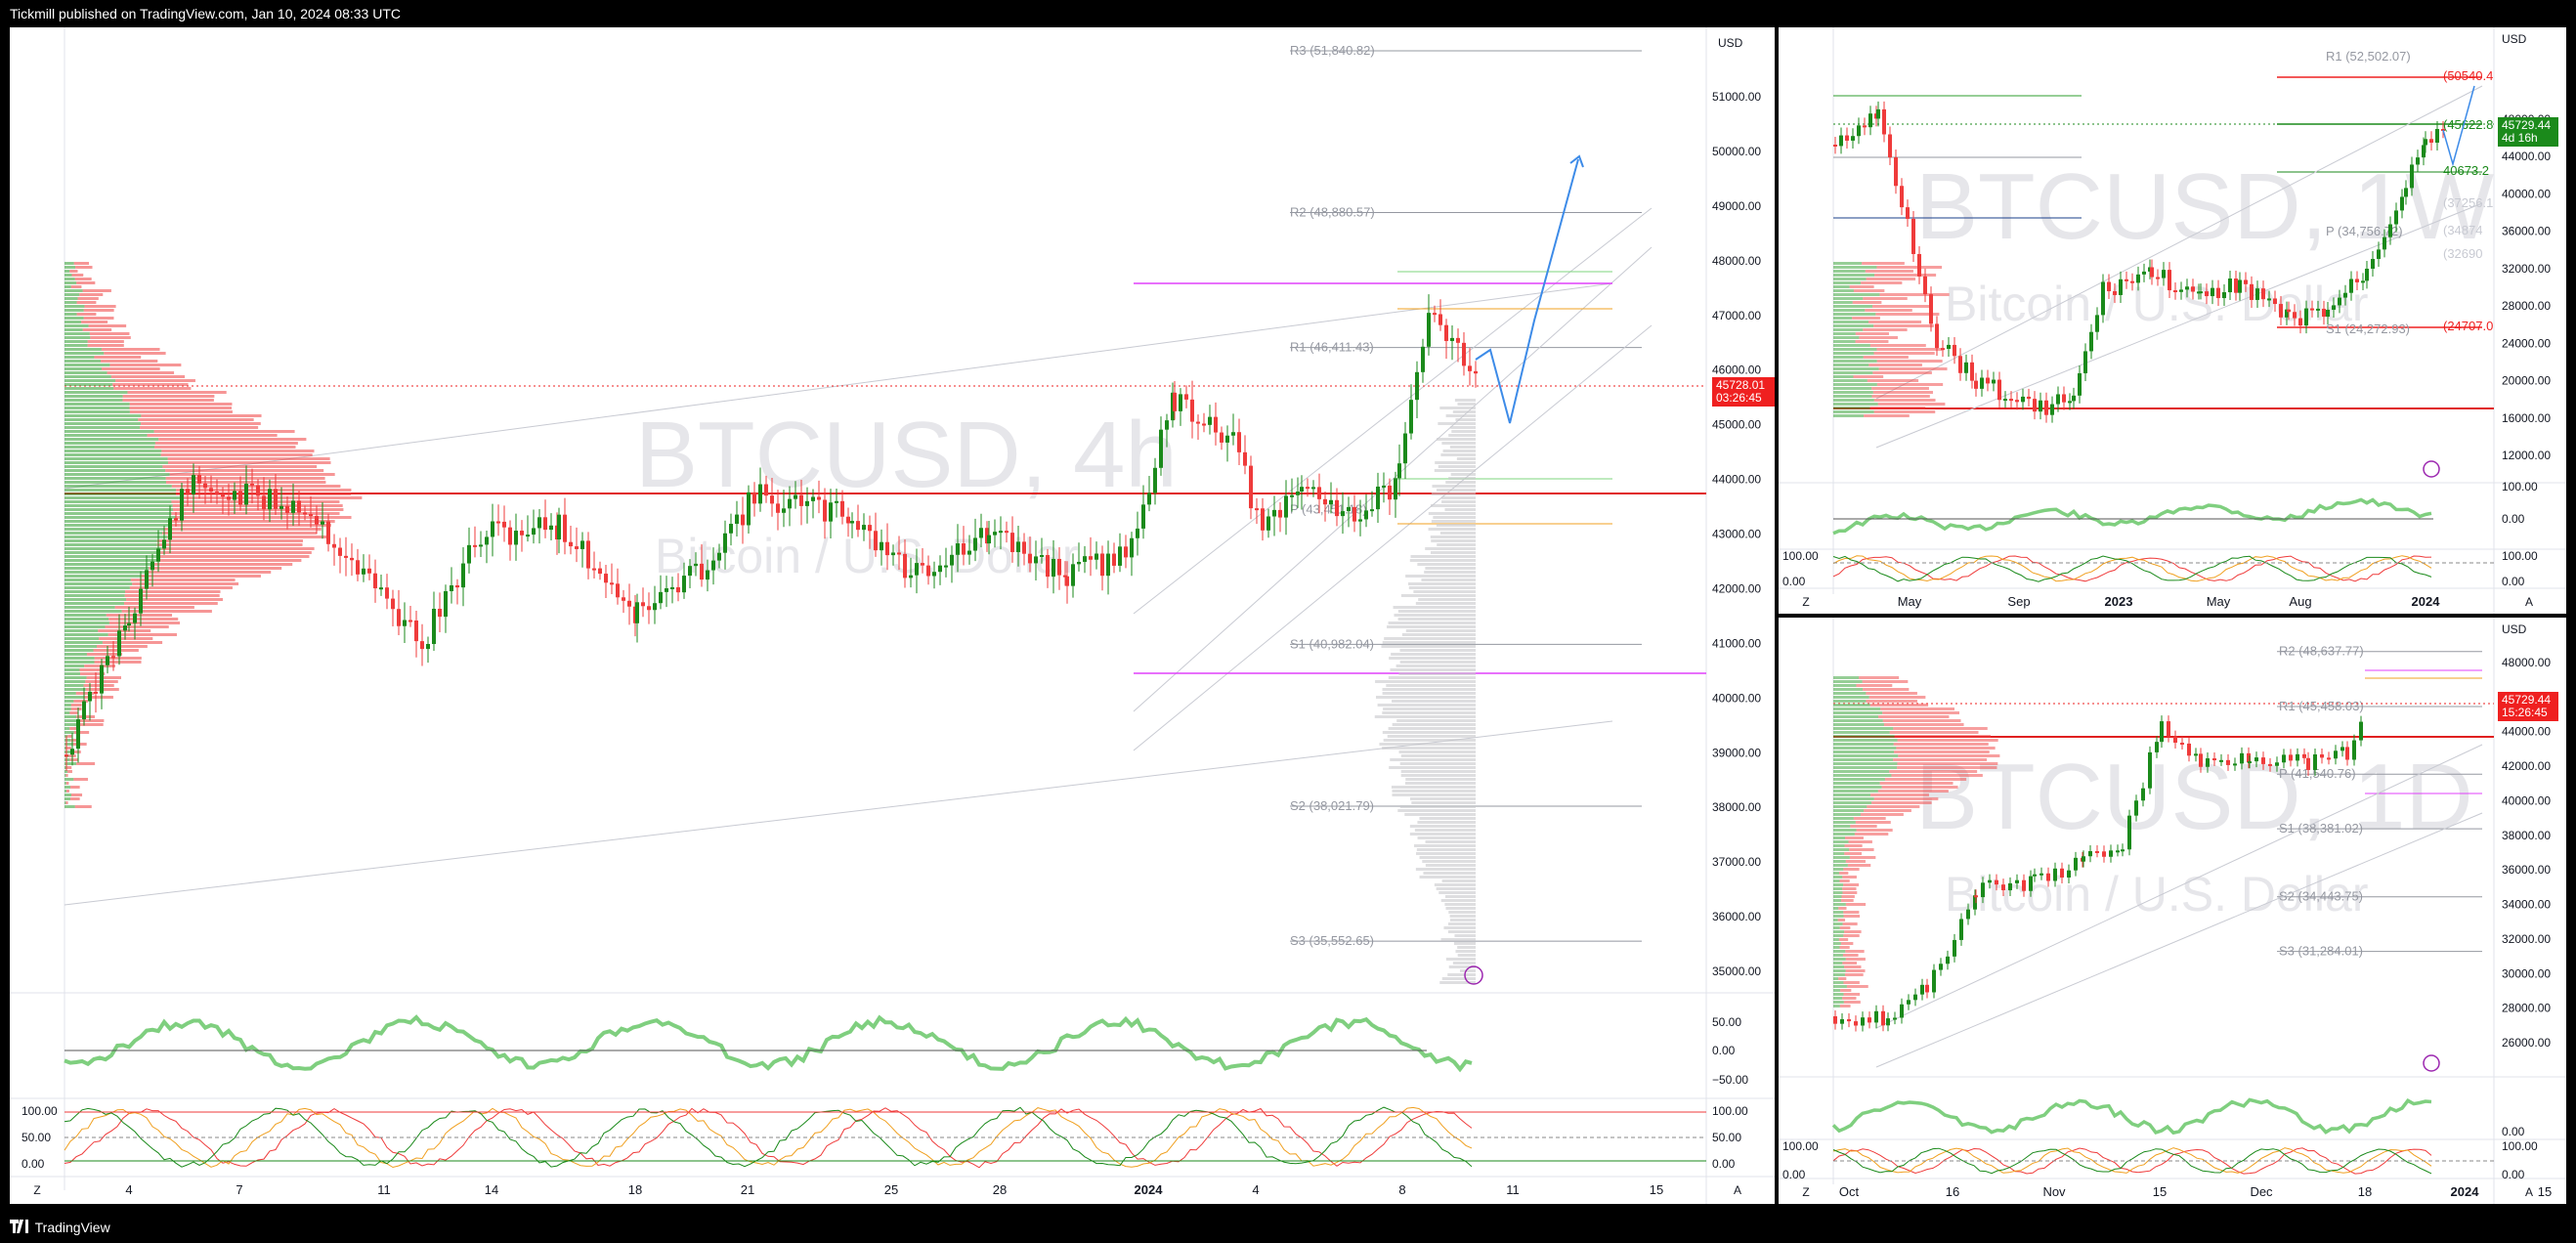 The height and width of the screenshot is (1243, 2576). What do you see at coordinates (21, 1228) in the screenshot?
I see `tradingview-logo-icon` at bounding box center [21, 1228].